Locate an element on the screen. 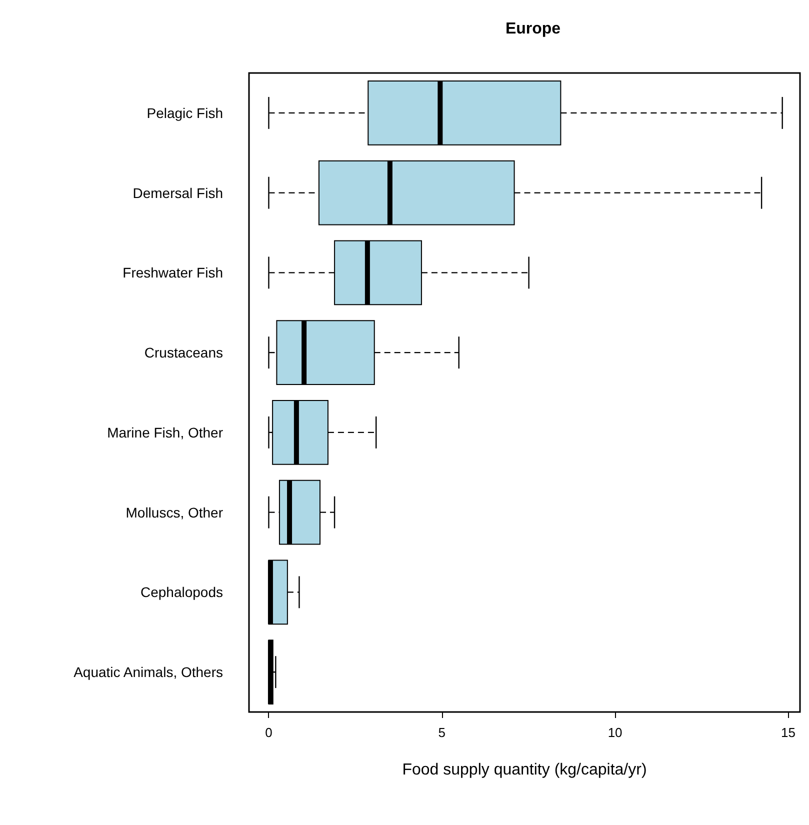 The image size is (809, 825). y-tick-label: Freshwater Fish is located at coordinates (172, 272).